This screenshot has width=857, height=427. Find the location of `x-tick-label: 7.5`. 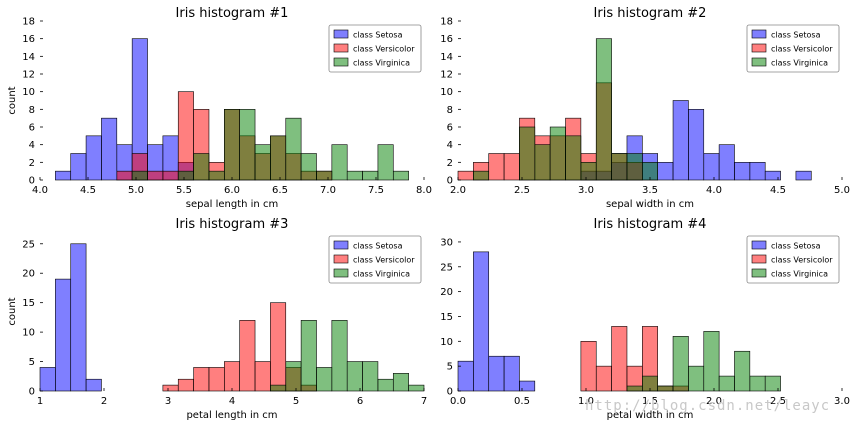

x-tick-label: 7.5 is located at coordinates (376, 190).